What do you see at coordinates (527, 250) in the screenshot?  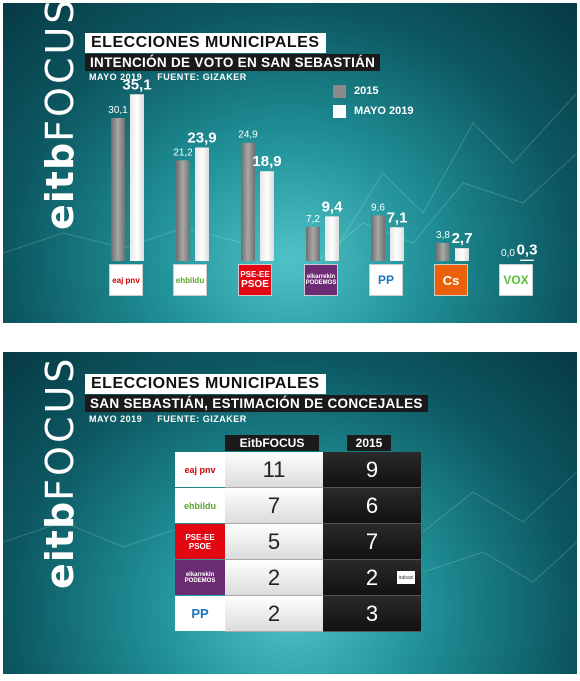 I see `bar-label-2019-6: 0,3` at bounding box center [527, 250].